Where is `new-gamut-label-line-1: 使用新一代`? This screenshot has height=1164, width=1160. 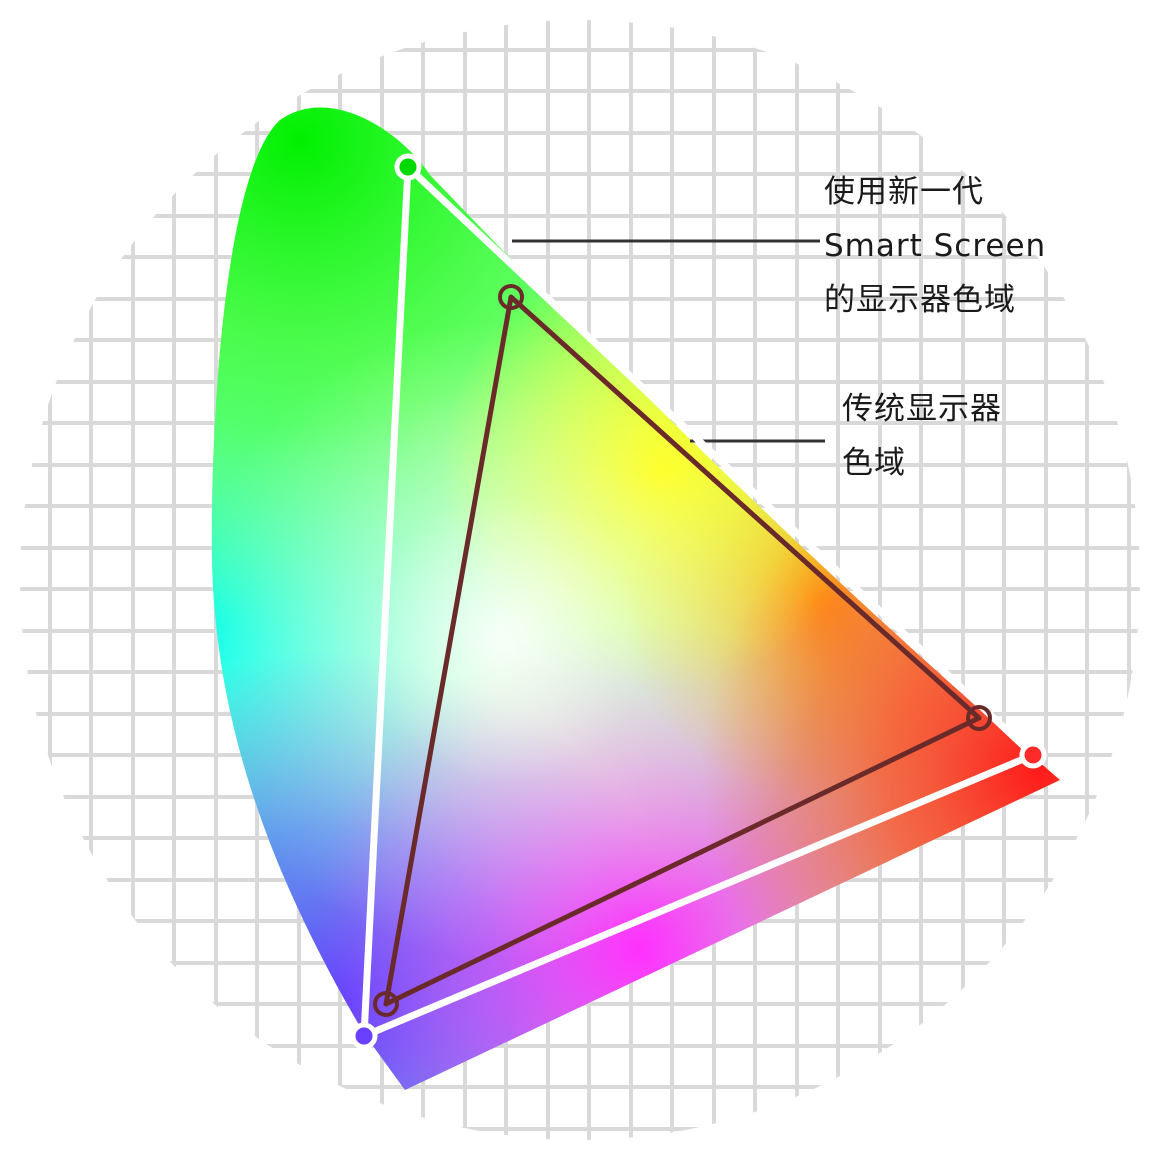 new-gamut-label-line-1: 使用新一代 is located at coordinates (904, 192).